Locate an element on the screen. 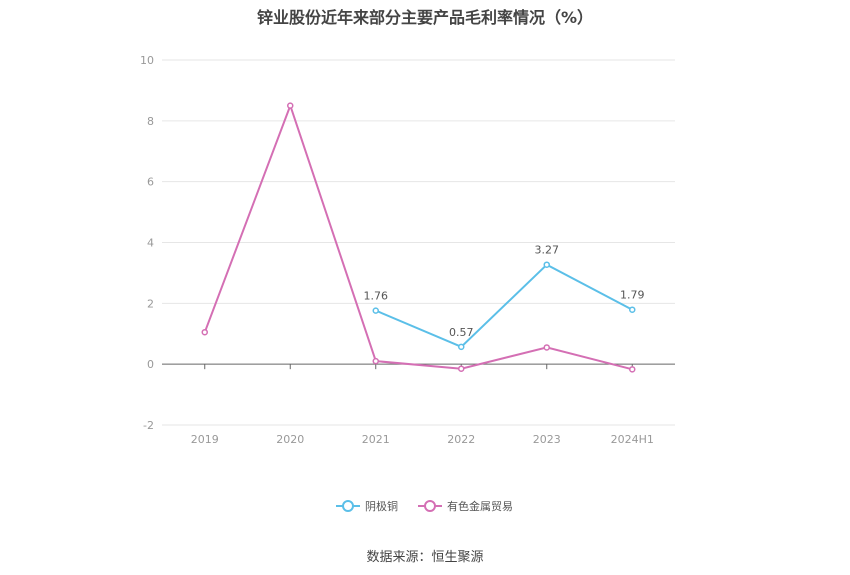  x-tick-label: 2019 is located at coordinates (205, 439).